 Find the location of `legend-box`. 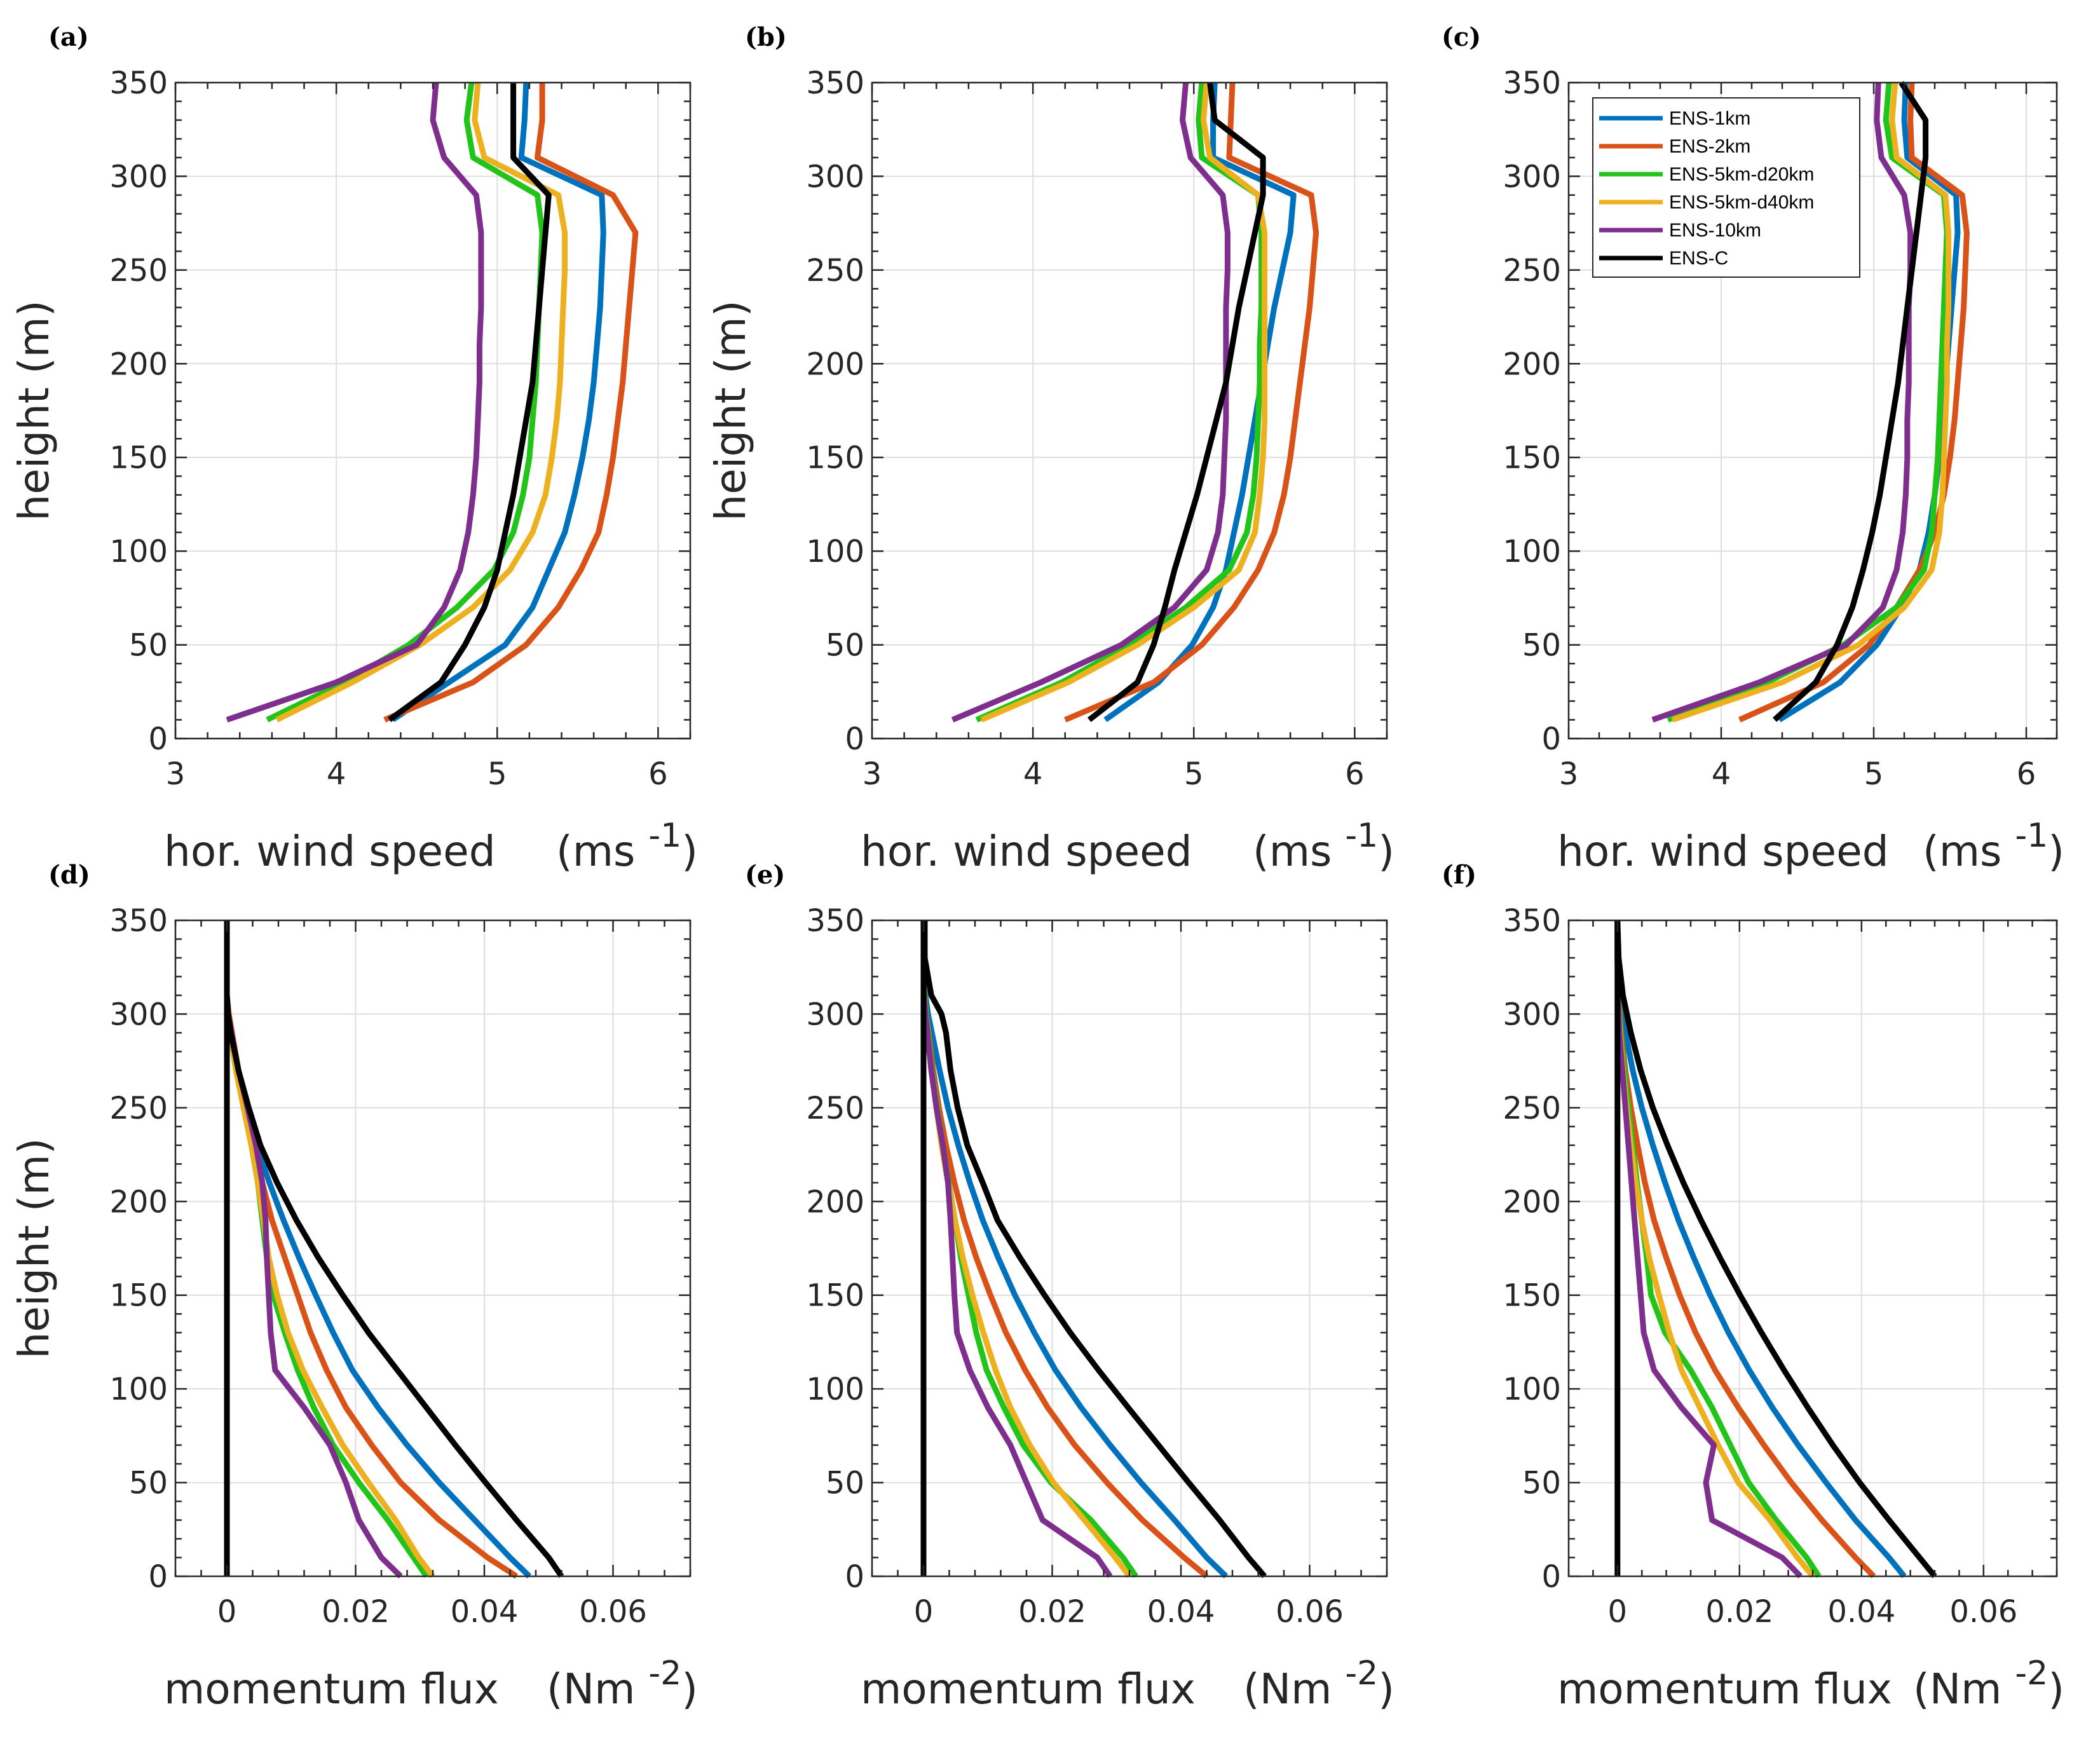

legend-box is located at coordinates (1726, 187).